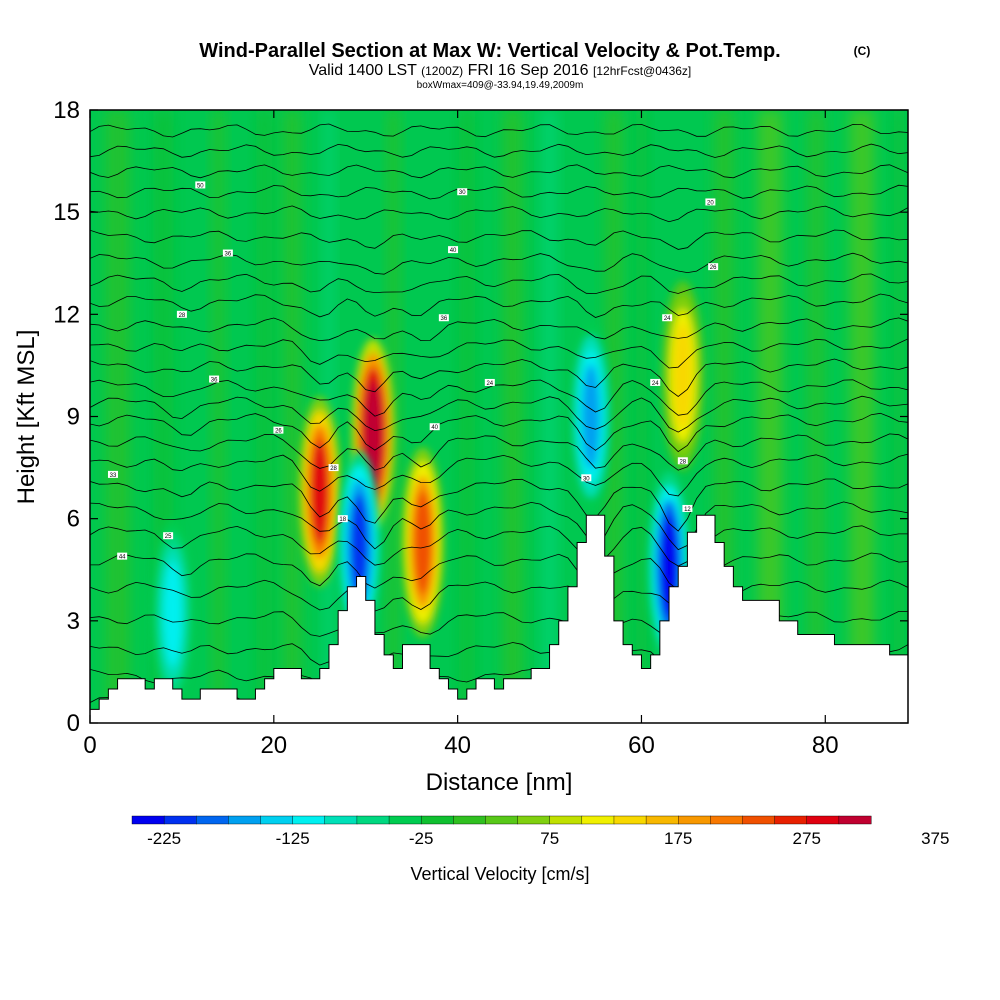  What do you see at coordinates (373, 433) in the screenshot?
I see `vv-cell-1-core` at bounding box center [373, 433].